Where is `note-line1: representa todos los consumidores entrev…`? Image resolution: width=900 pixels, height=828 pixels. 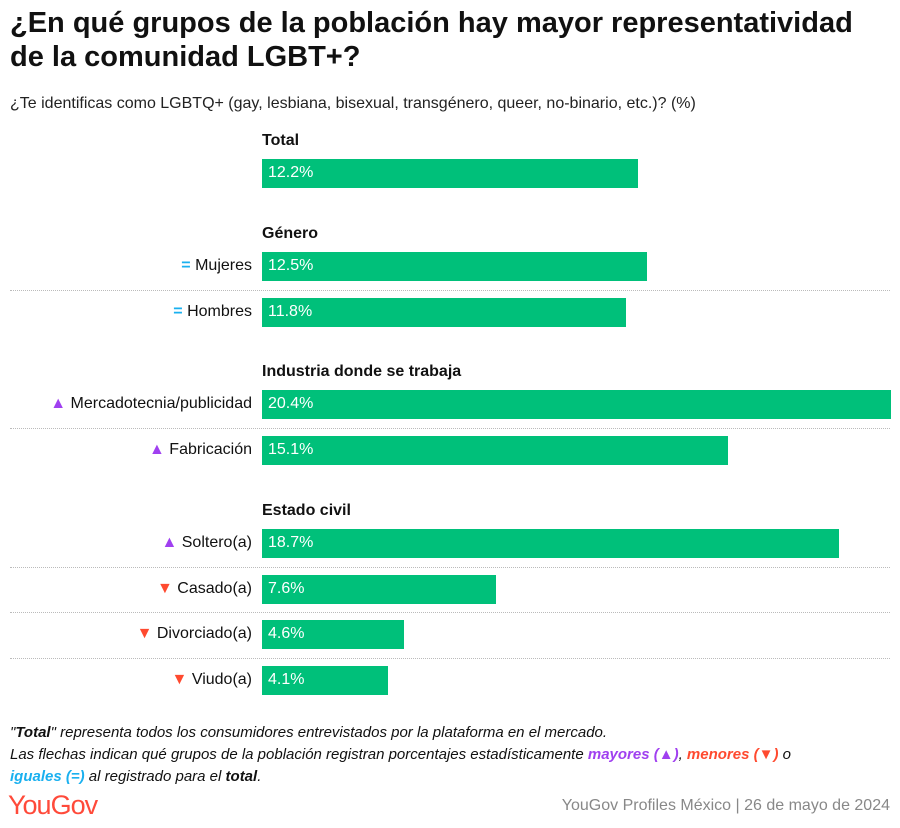
note-line1: representa todos los consumidores entrev… is located at coordinates (331, 732).